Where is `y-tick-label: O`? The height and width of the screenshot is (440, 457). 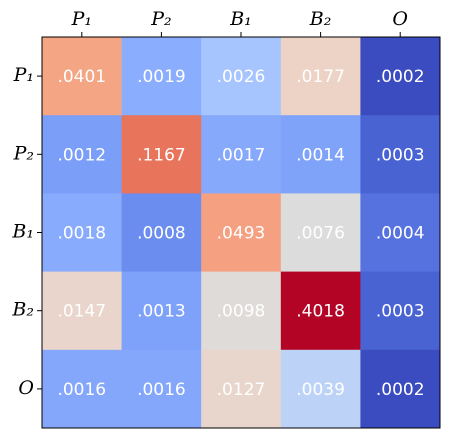 y-tick-label: O is located at coordinates (26, 388).